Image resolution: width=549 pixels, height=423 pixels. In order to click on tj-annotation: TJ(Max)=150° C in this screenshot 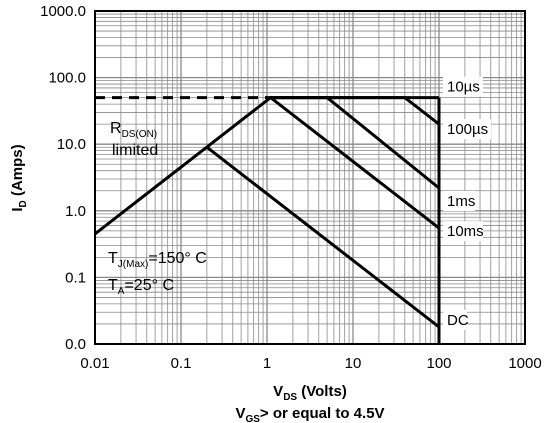, I will do `click(157, 260)`.